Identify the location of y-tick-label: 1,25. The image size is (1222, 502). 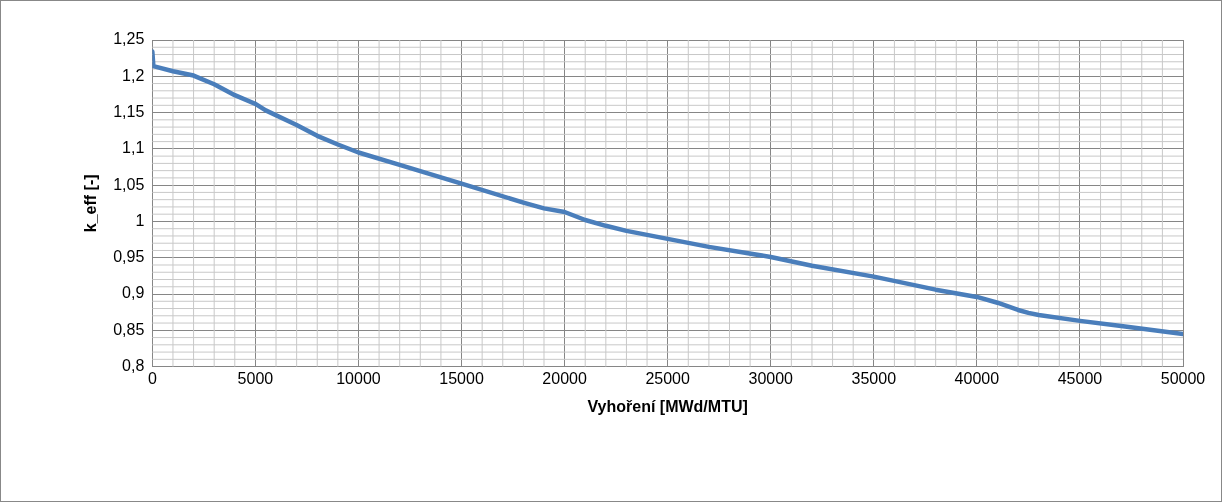
(129, 39).